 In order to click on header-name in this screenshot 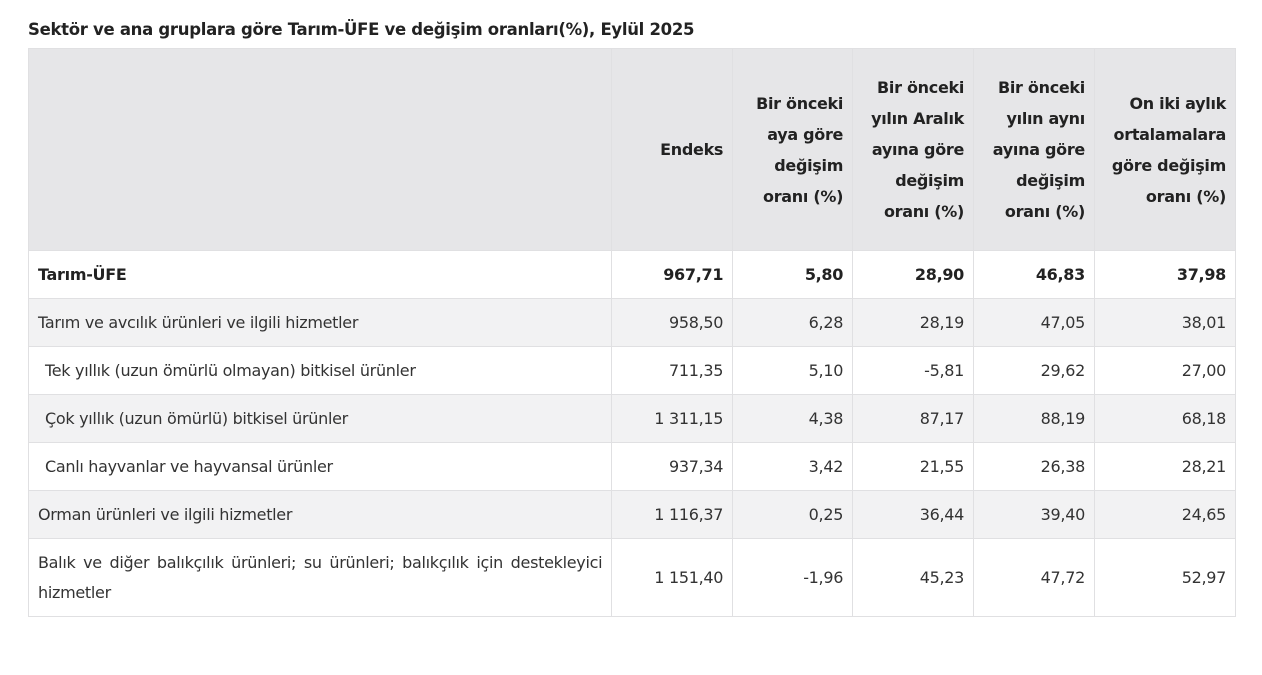, I will do `click(320, 149)`.